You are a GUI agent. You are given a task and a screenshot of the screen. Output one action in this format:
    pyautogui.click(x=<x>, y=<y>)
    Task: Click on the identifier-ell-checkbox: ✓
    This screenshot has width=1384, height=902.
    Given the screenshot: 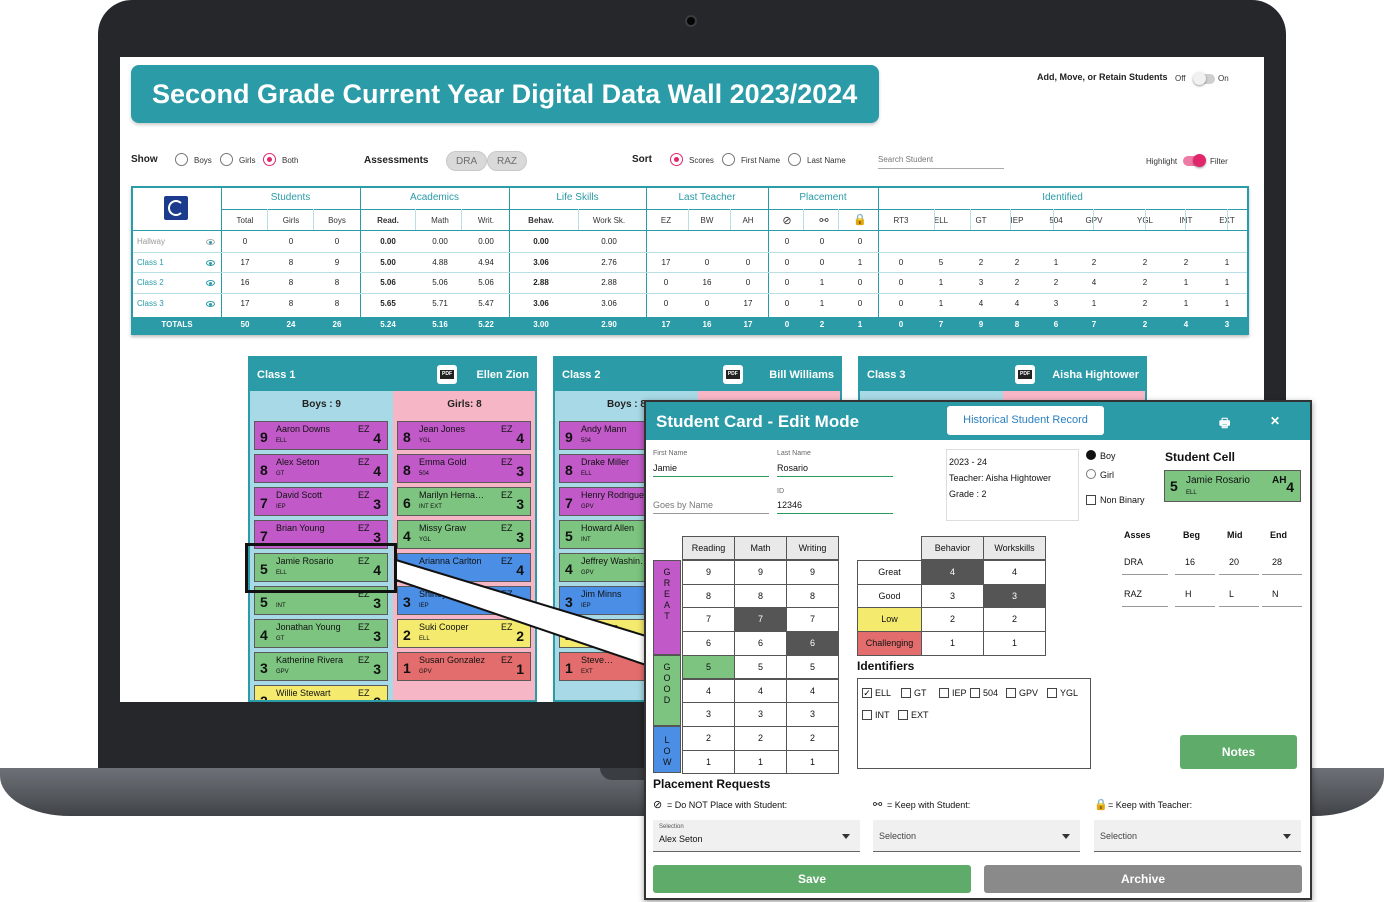 What is the action you would take?
    pyautogui.click(x=867, y=693)
    